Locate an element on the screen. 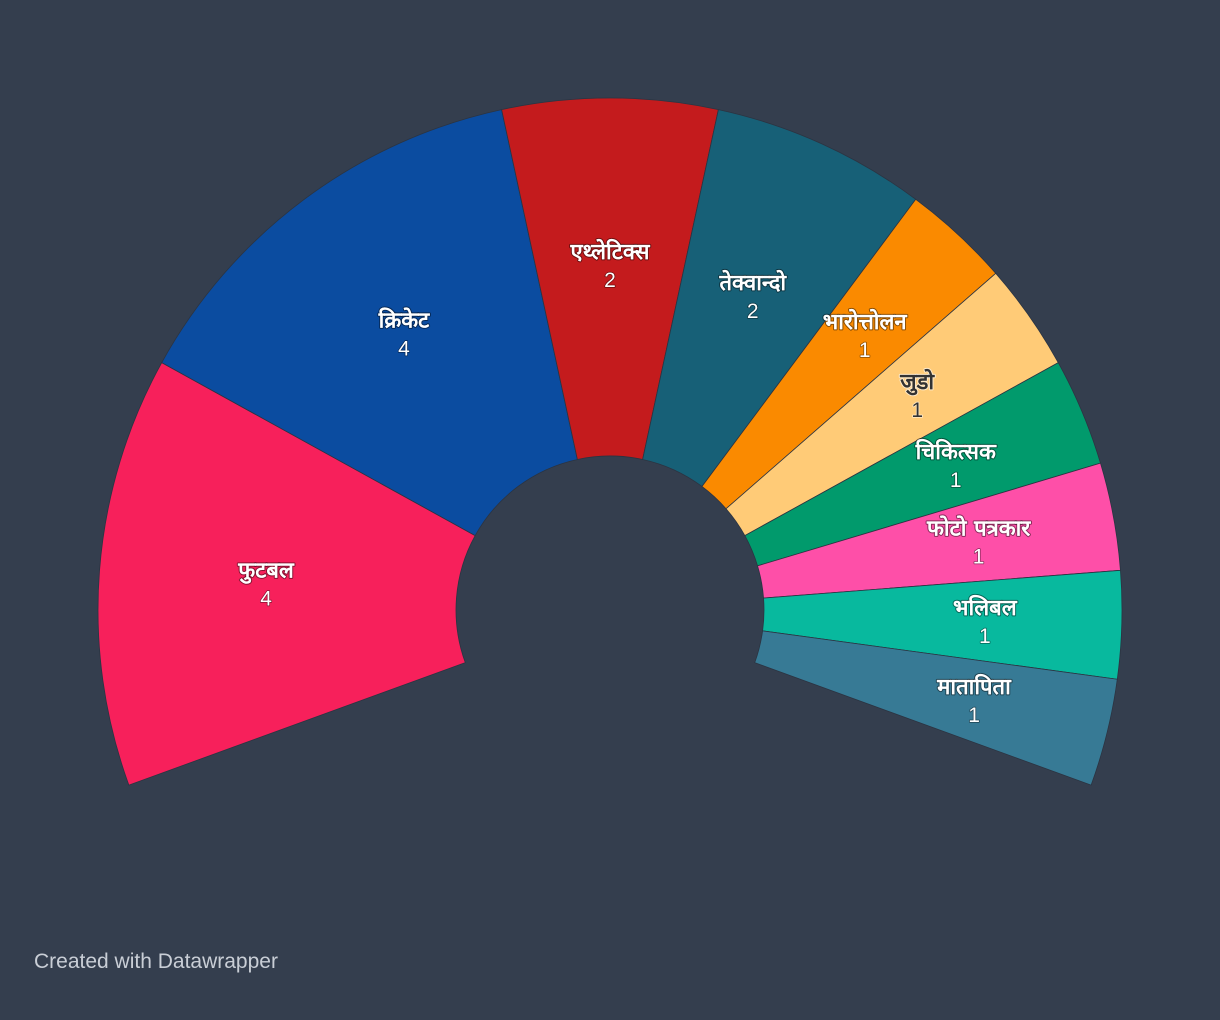  slice-value-5: 1 is located at coordinates (865, 350).